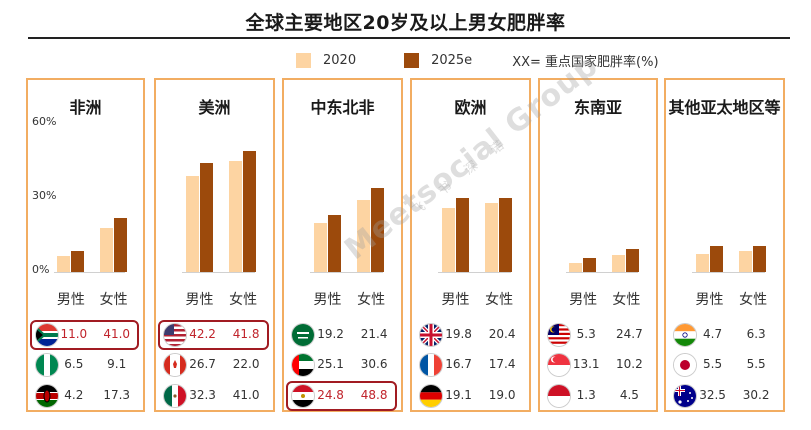 This screenshot has height=430, width=811. I want to click on germany-flag-icon, so click(431, 396).